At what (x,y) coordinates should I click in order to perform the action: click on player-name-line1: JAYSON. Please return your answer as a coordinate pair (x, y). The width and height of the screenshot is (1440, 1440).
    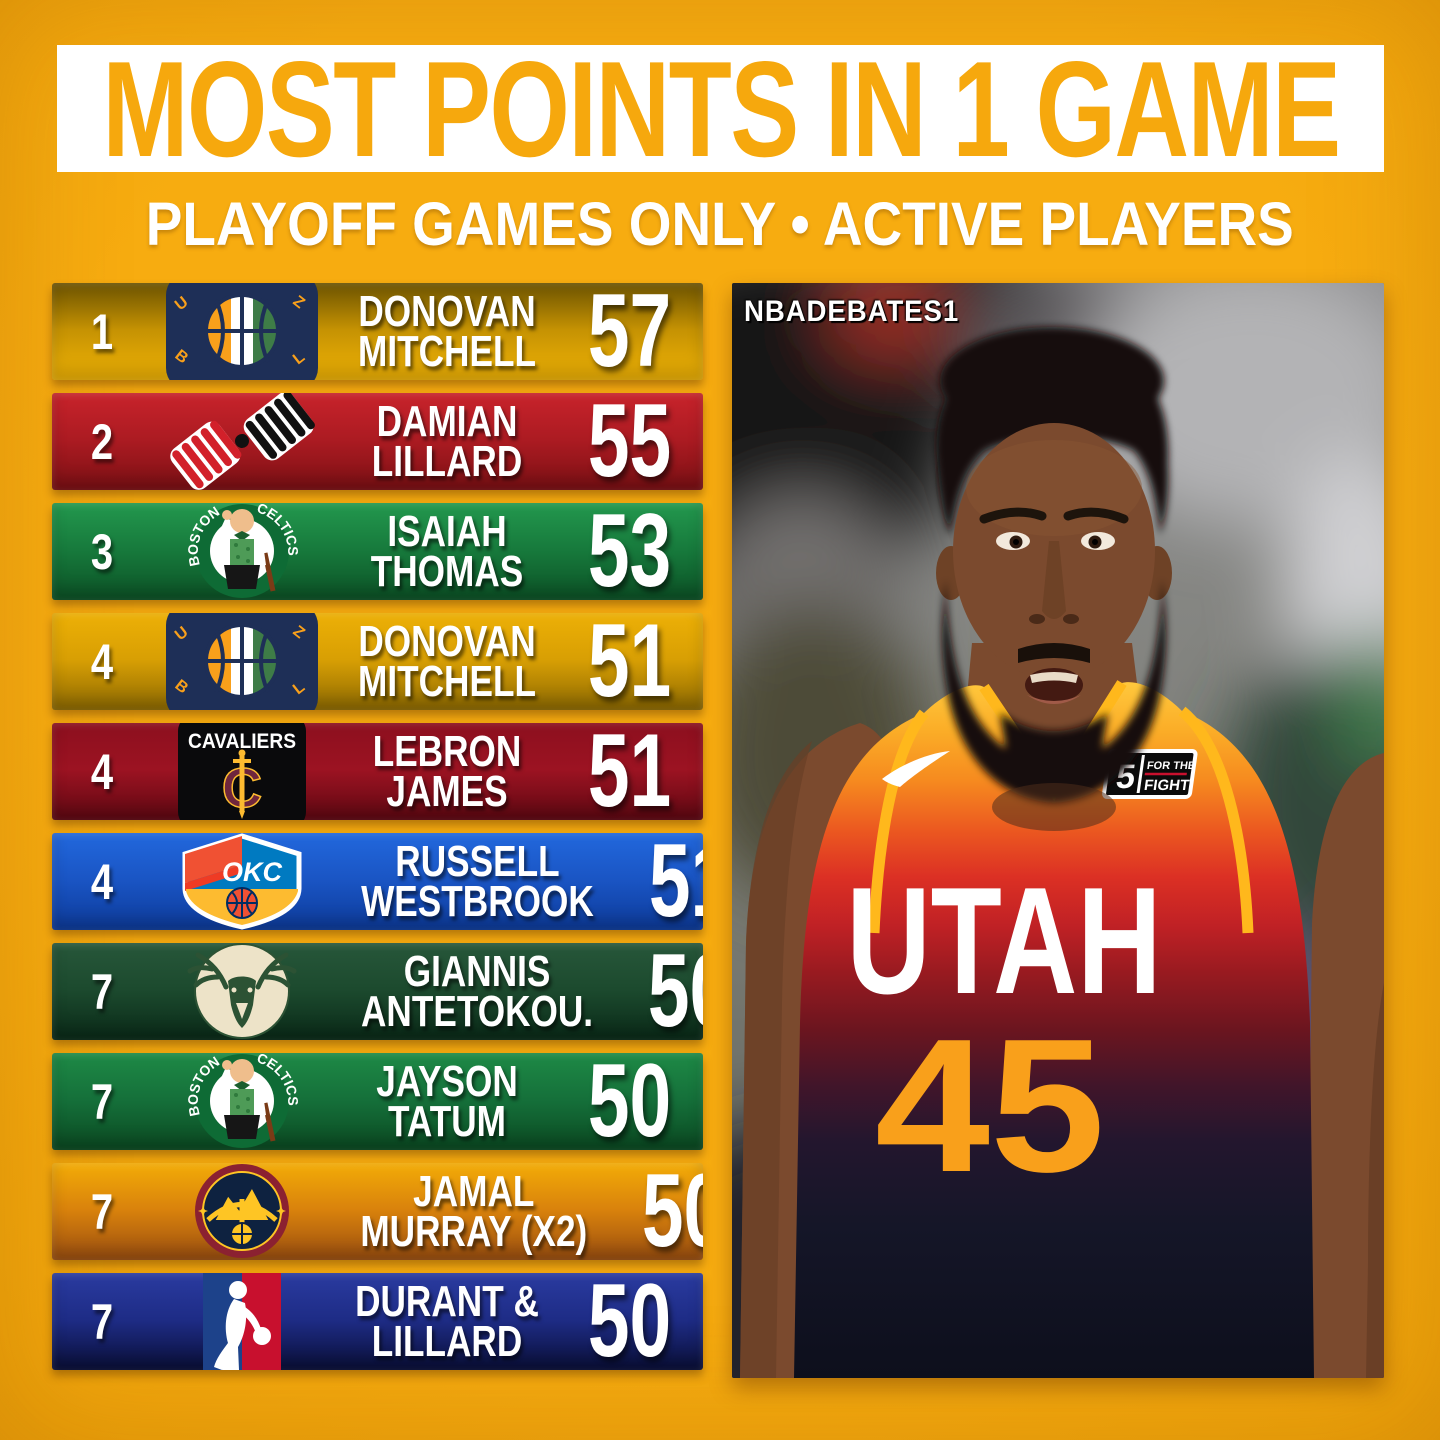
    Looking at the image, I should click on (447, 1081).